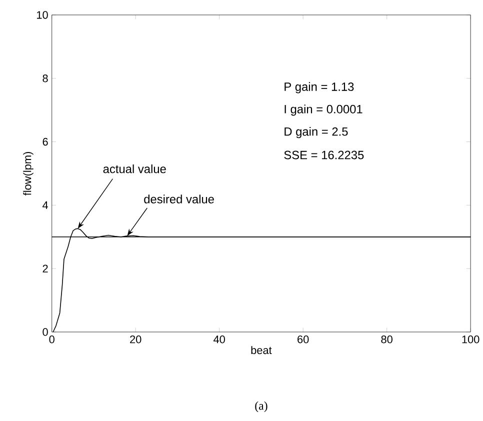 The image size is (483, 421). Describe the element at coordinates (136, 340) in the screenshot. I see `x-tick-label: 20` at that location.